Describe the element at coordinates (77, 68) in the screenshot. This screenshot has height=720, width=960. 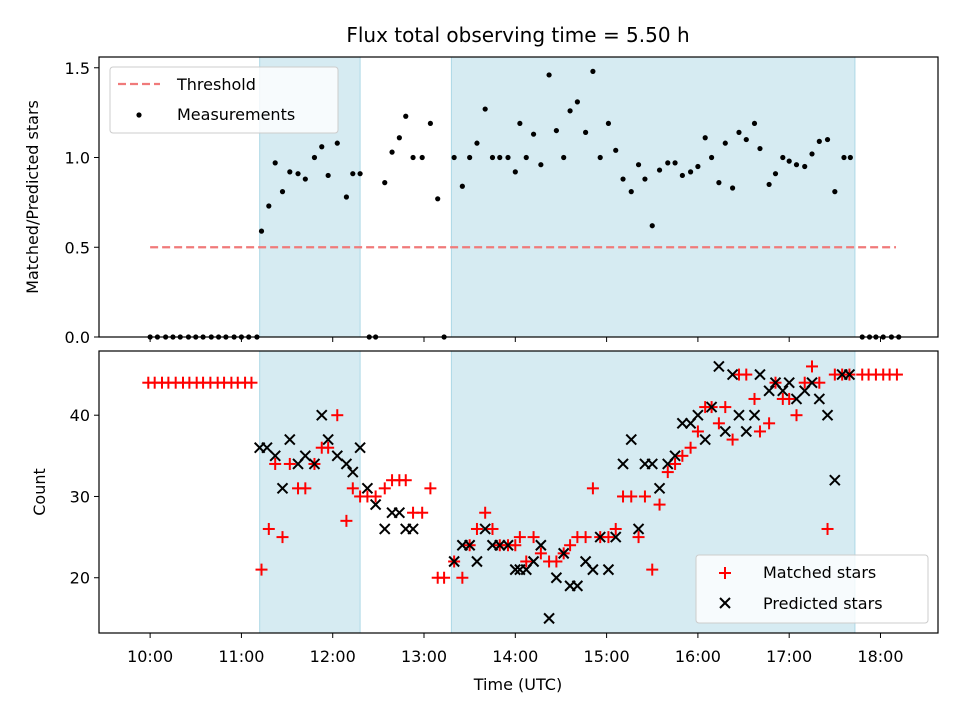
I see `top-y-tick-label: 1.5` at that location.